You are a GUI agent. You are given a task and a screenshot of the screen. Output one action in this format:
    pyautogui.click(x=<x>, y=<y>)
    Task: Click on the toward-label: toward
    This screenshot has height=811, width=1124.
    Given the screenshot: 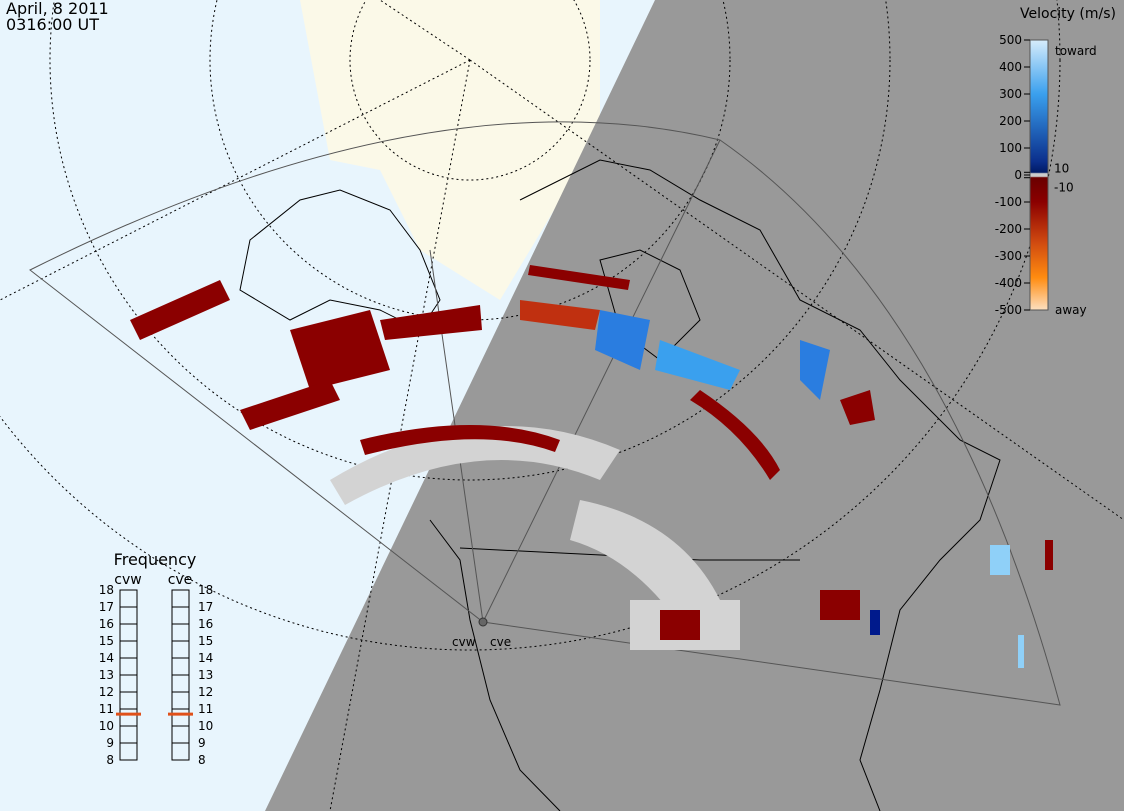 What is the action you would take?
    pyautogui.click(x=1076, y=51)
    